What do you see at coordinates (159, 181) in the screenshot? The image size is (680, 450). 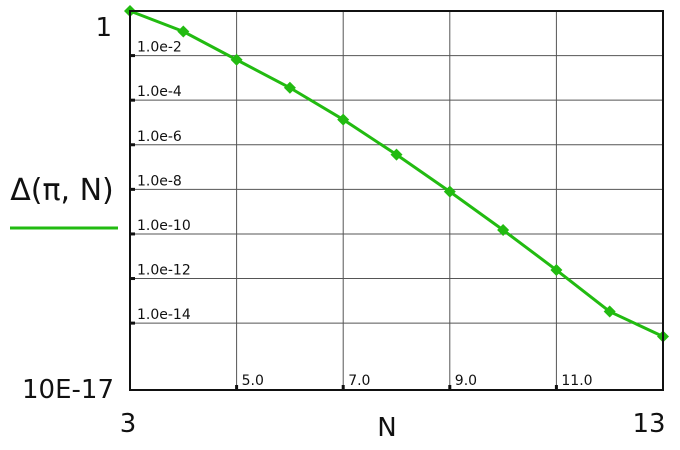 I see `y-tick-label: 1.0e-8` at bounding box center [159, 181].